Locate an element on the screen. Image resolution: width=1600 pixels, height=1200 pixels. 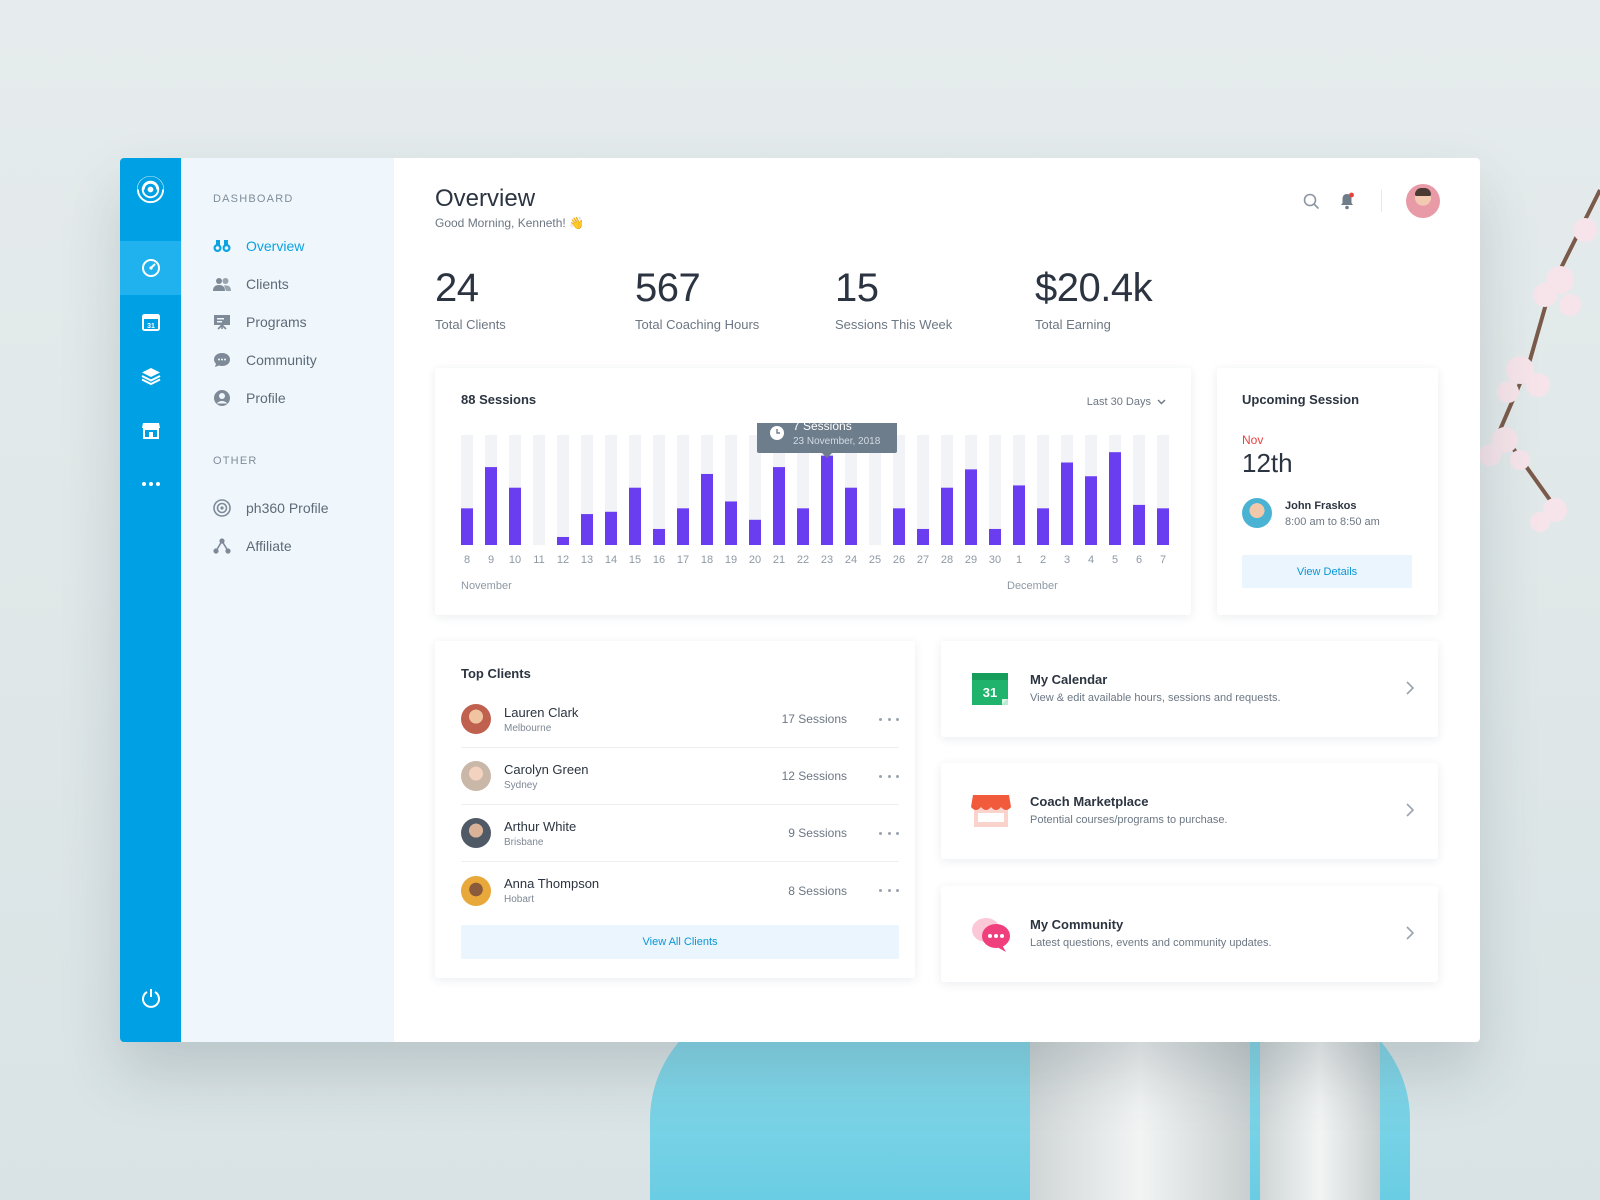
header-actions is located at coordinates (1362, 201).